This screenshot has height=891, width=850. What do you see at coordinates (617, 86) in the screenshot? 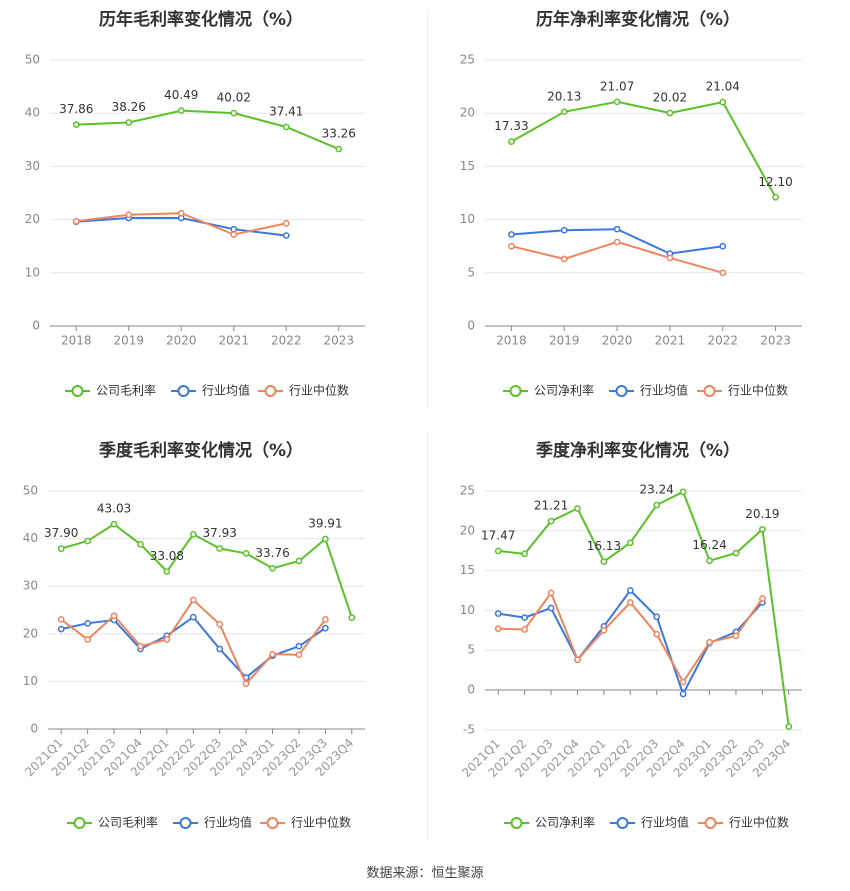
I see `chart2-data-label: 21.07` at bounding box center [617, 86].